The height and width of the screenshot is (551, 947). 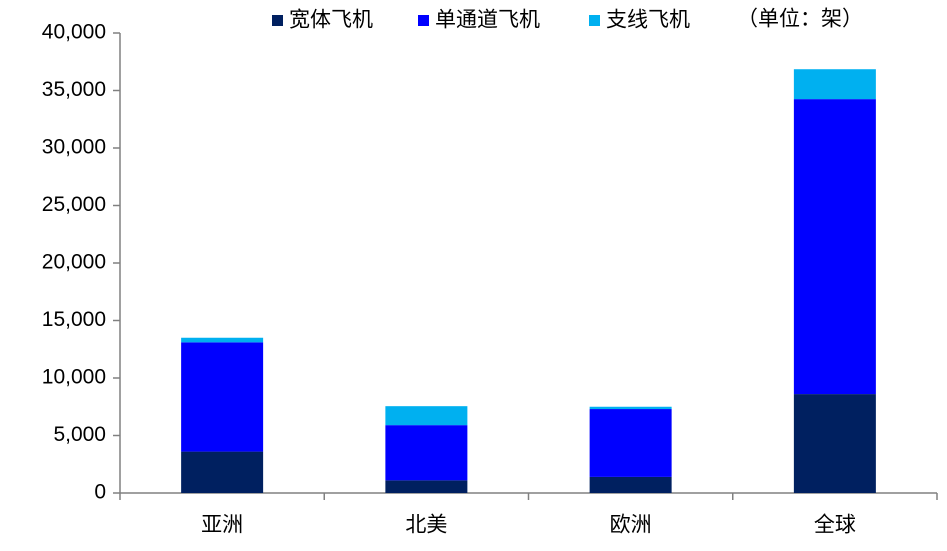 What do you see at coordinates (79, 434) in the screenshot?
I see `y-tick-label: 5,000` at bounding box center [79, 434].